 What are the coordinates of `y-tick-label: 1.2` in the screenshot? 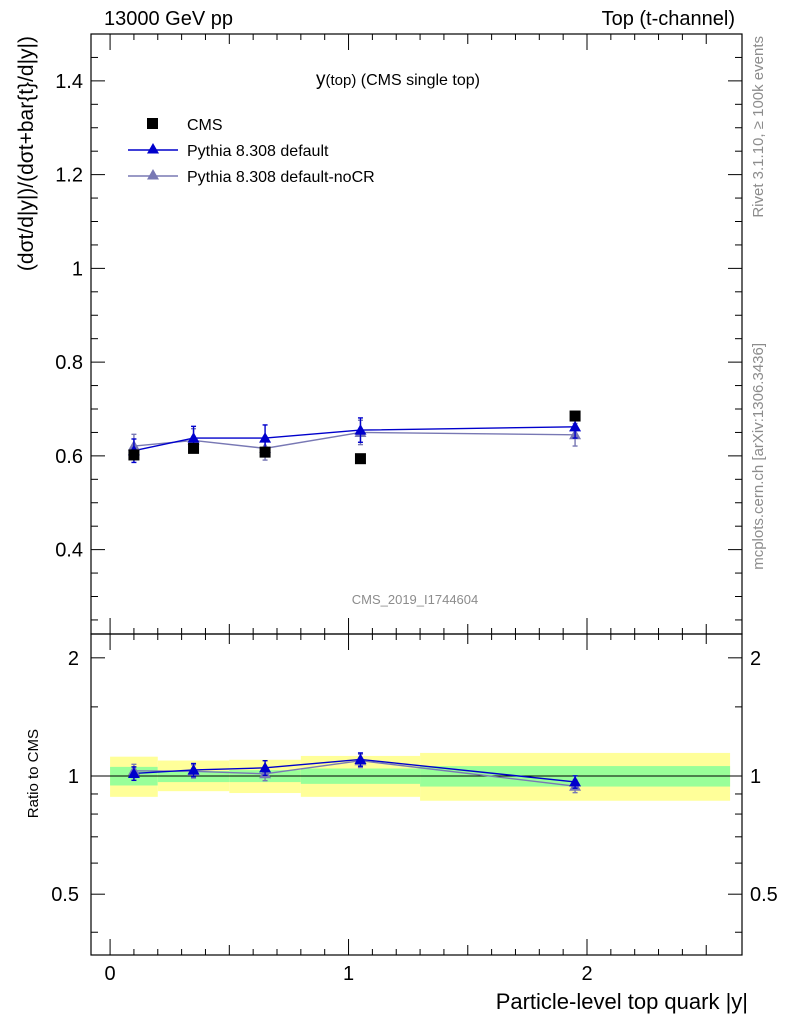 It's located at (69, 176).